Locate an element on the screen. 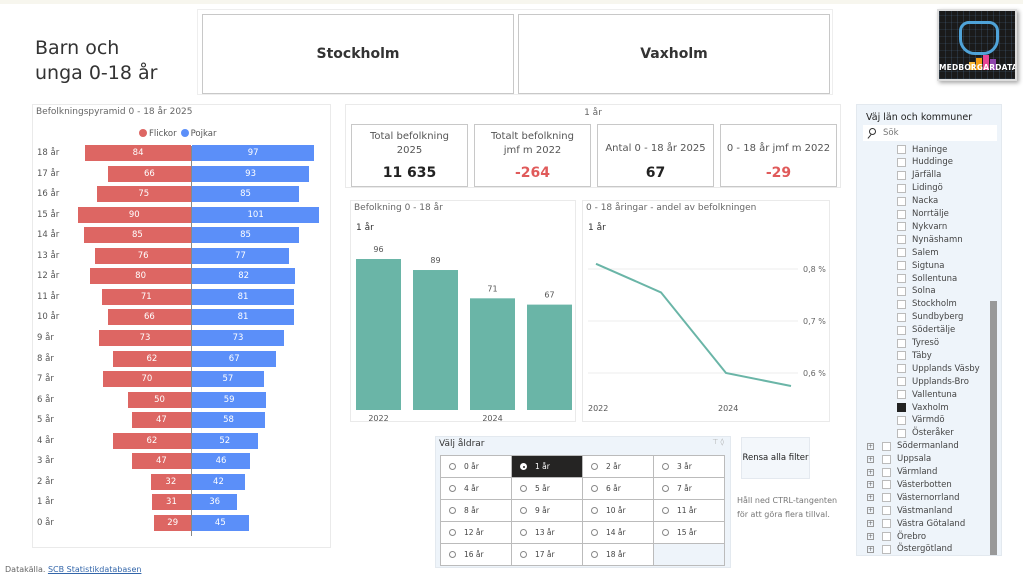 This screenshot has height=574, width=1023. age-option: 3 år is located at coordinates (689, 467).